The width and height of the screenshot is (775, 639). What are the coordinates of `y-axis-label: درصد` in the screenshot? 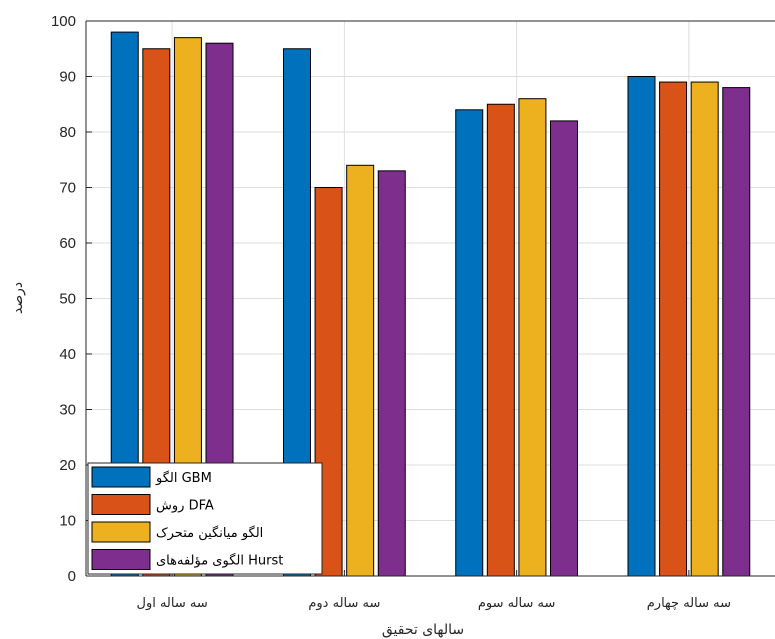 It's located at (18, 298).